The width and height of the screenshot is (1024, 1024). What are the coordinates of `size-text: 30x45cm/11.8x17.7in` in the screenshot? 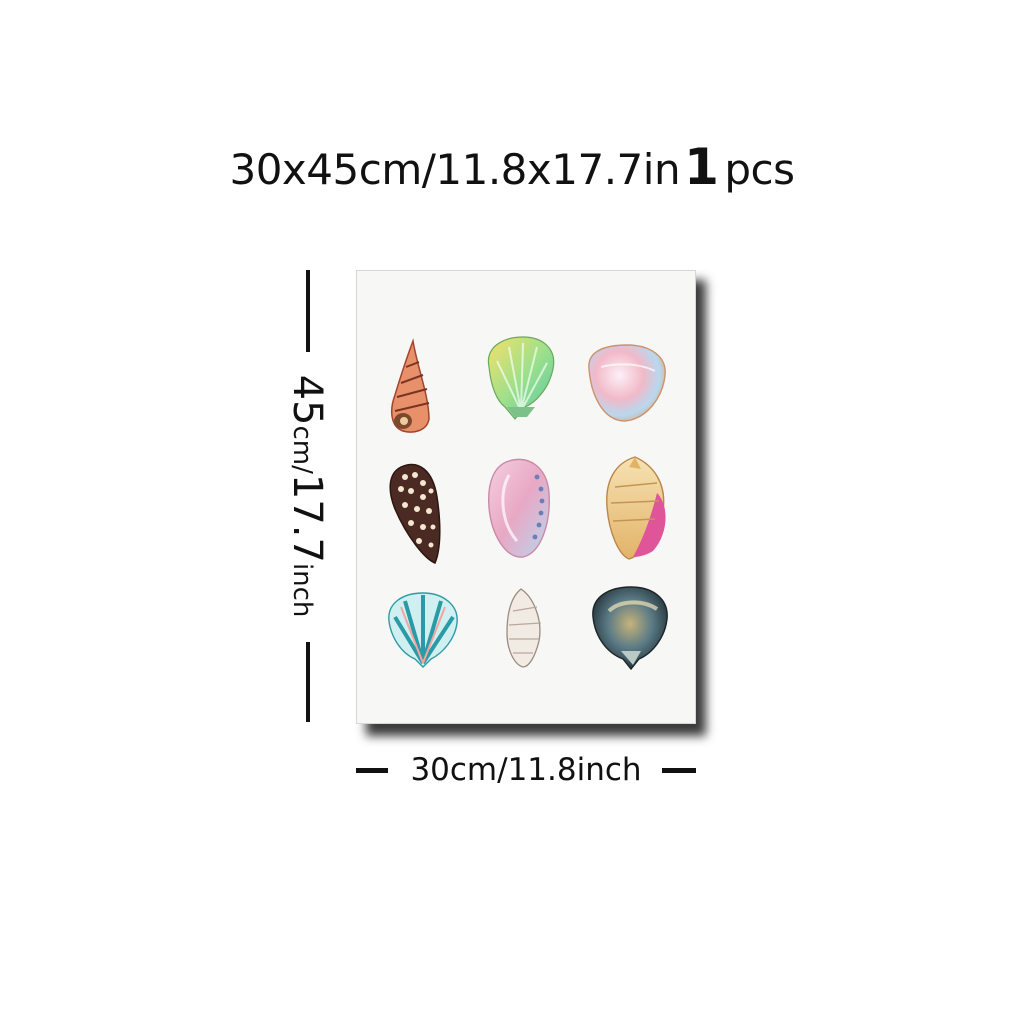 It's located at (455, 169).